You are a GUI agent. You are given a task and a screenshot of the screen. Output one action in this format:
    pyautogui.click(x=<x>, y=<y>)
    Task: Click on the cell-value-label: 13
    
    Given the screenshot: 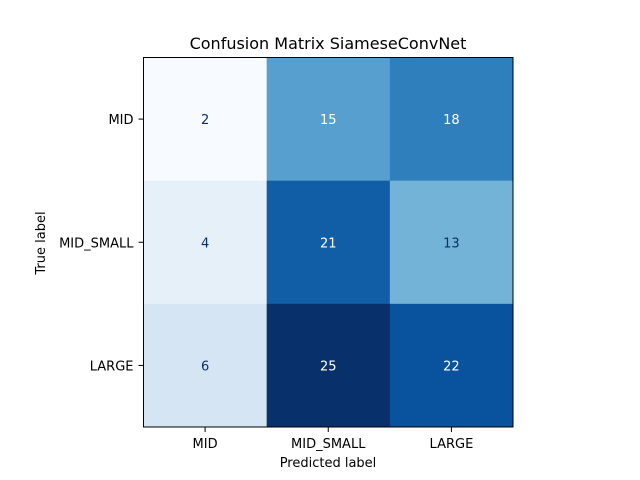 What is the action you would take?
    pyautogui.click(x=451, y=243)
    